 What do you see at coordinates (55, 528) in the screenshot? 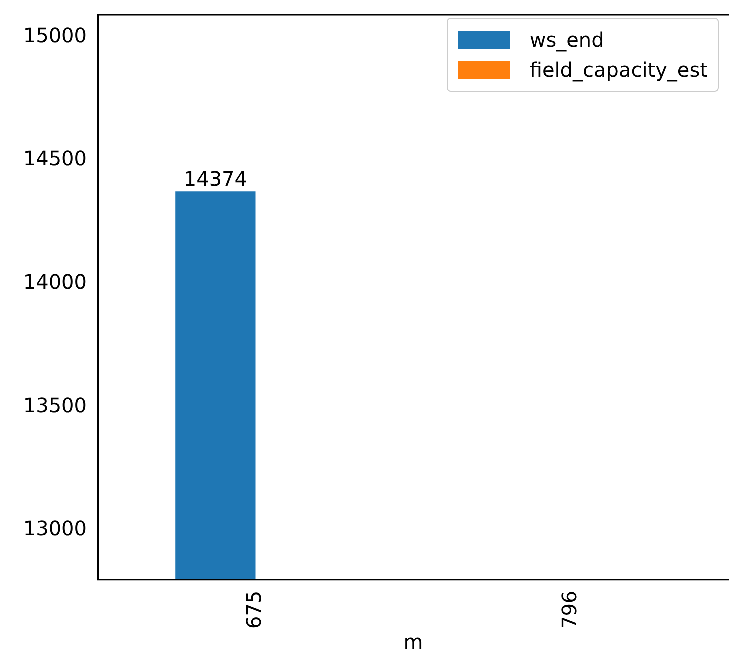
I see `y-tick-label: 13000` at bounding box center [55, 528].